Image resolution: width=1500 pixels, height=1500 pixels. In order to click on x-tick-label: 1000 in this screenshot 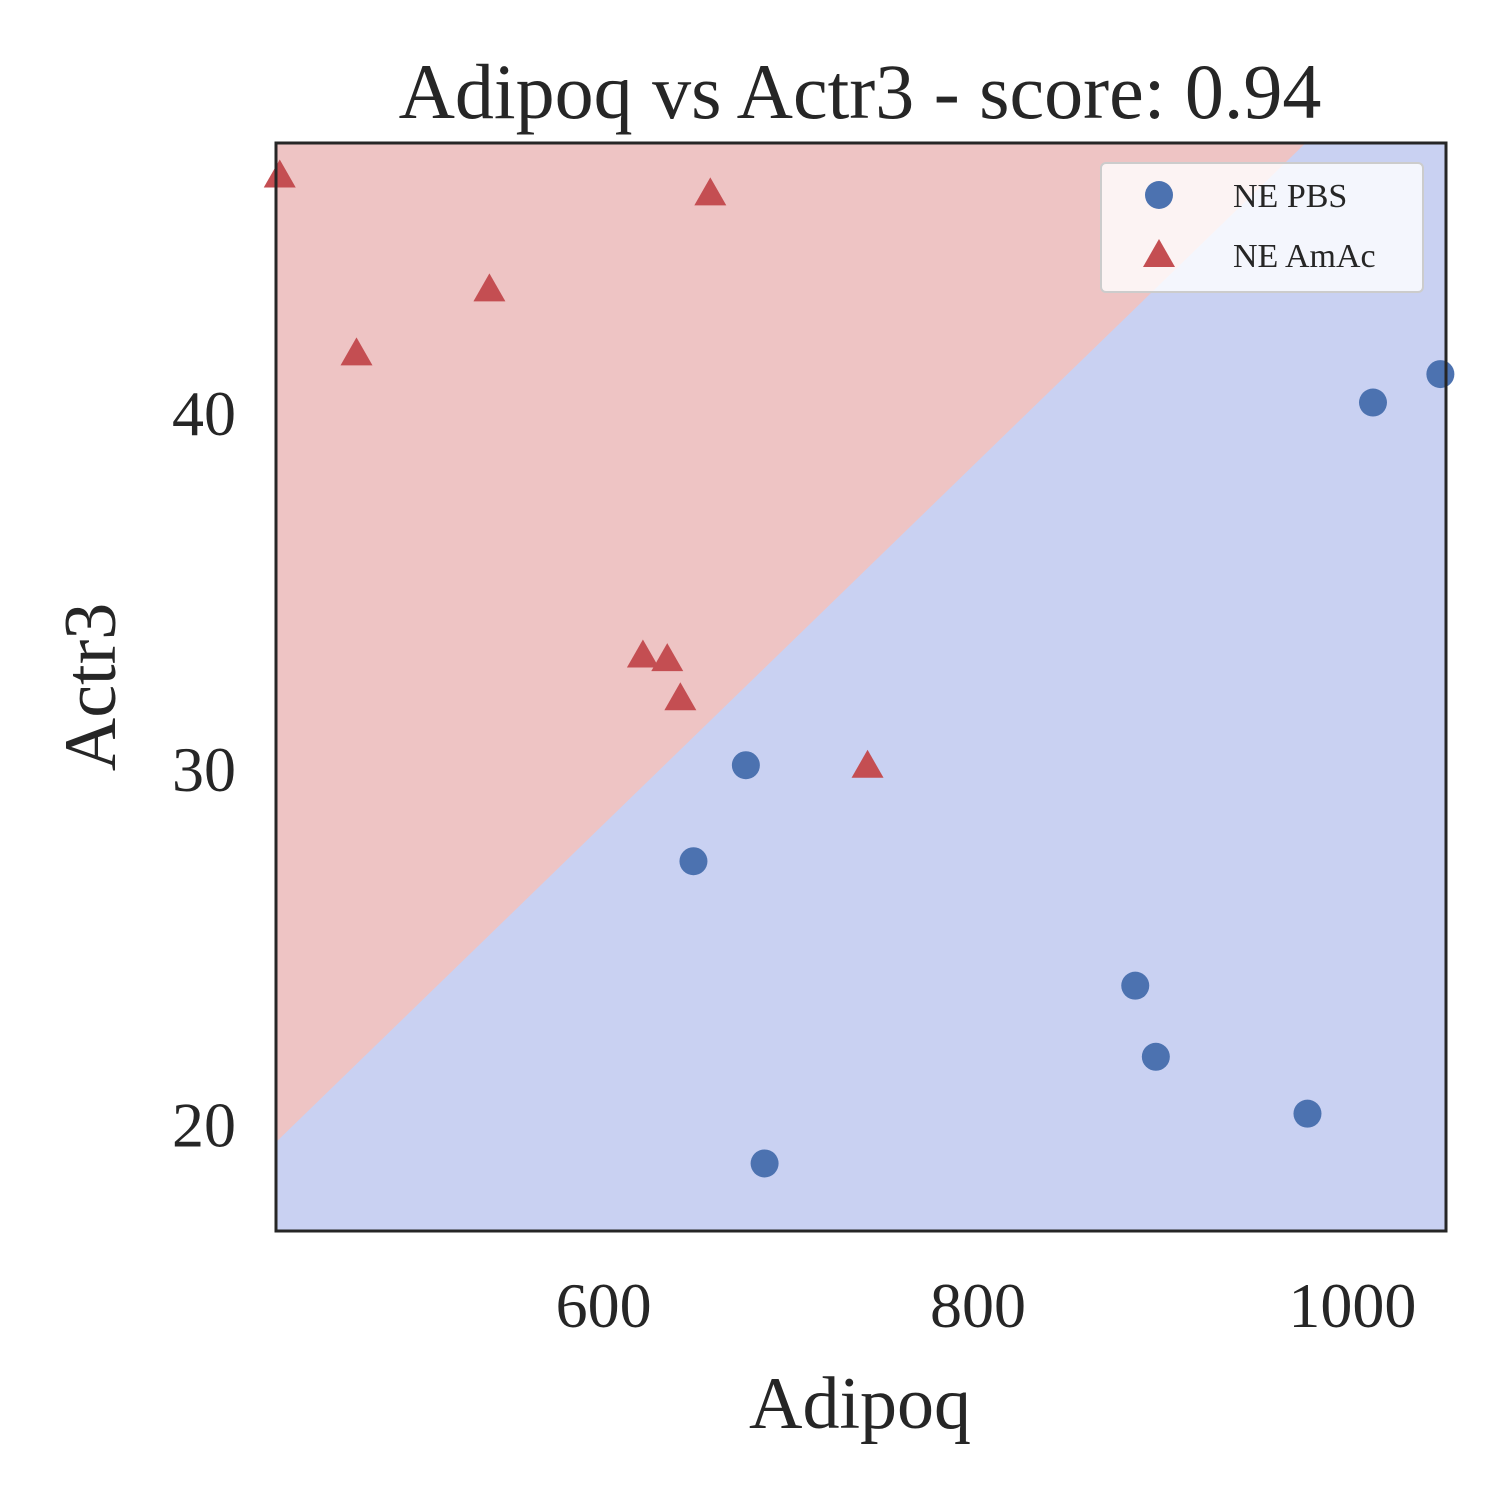, I will do `click(1352, 1305)`.